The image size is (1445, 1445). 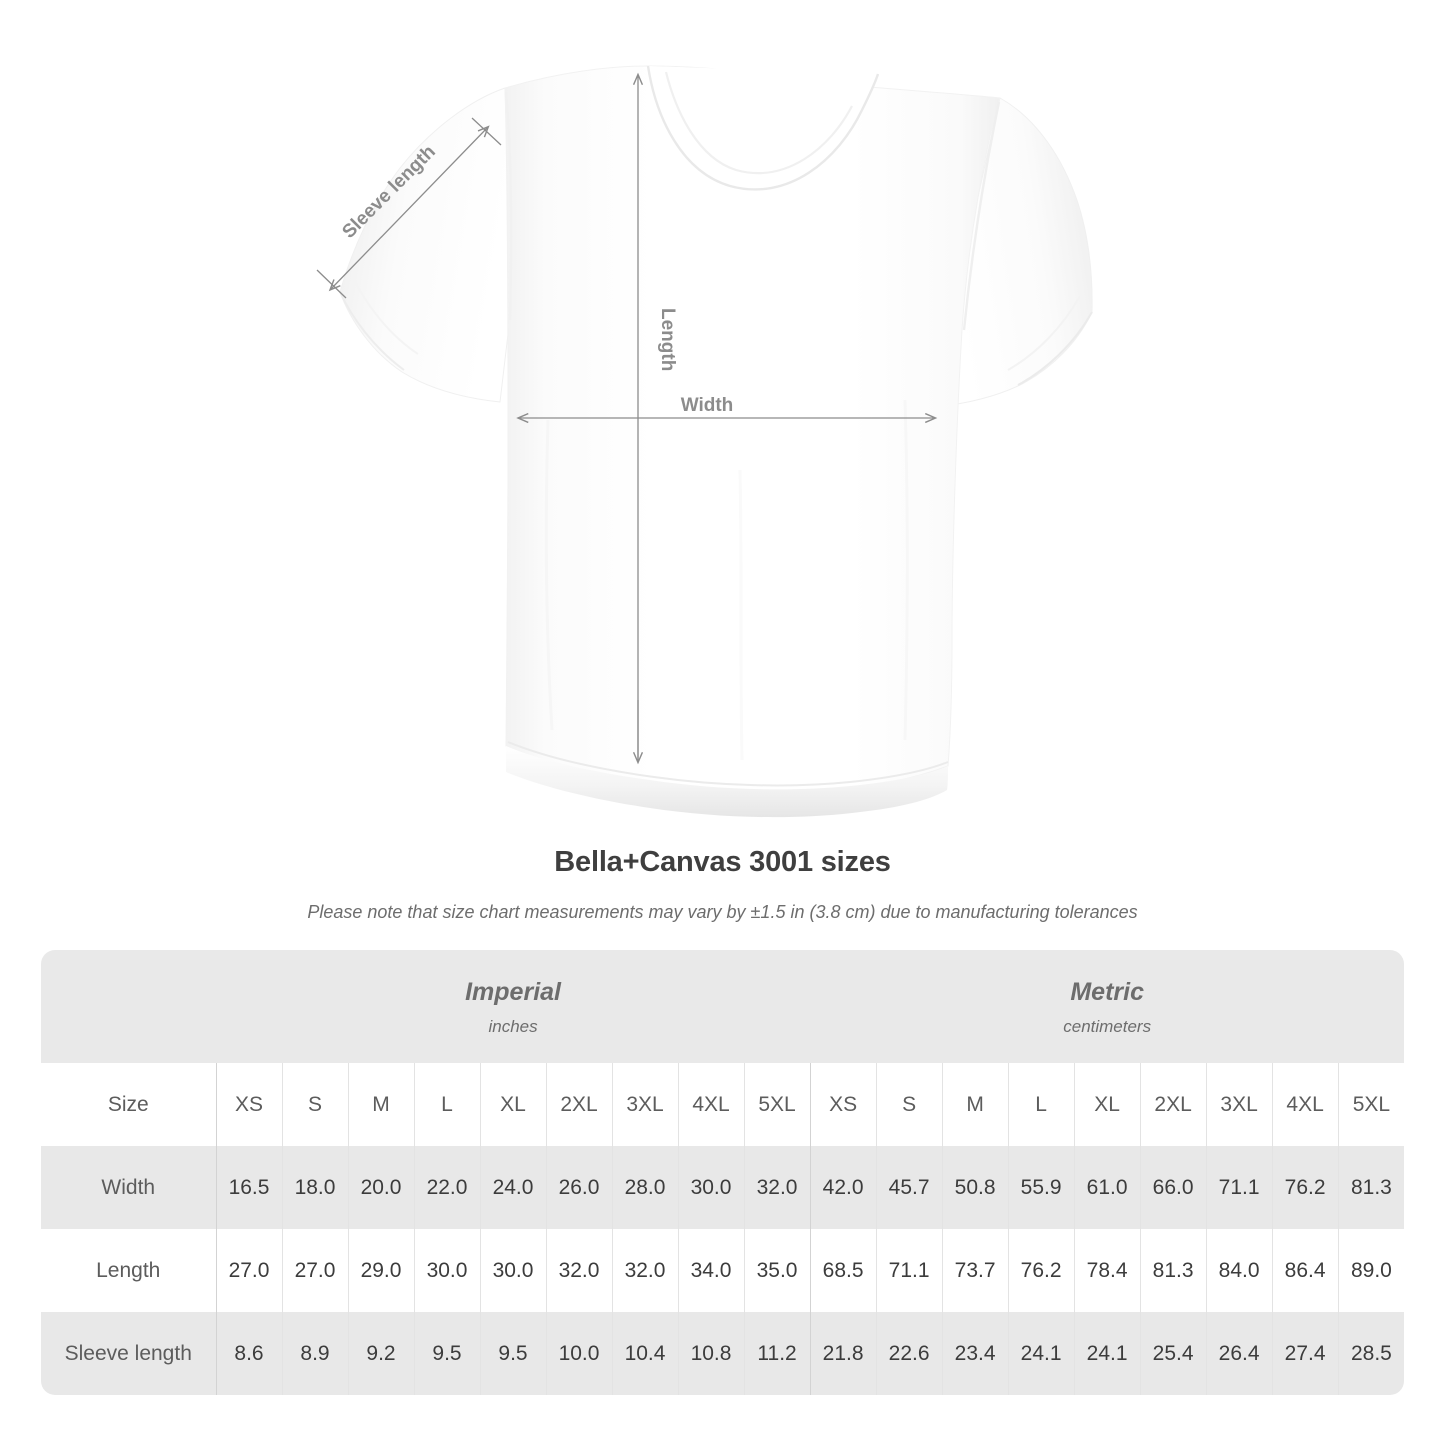 I want to click on unit-group-imperial: Imperial inches, so click(x=513, y=1006).